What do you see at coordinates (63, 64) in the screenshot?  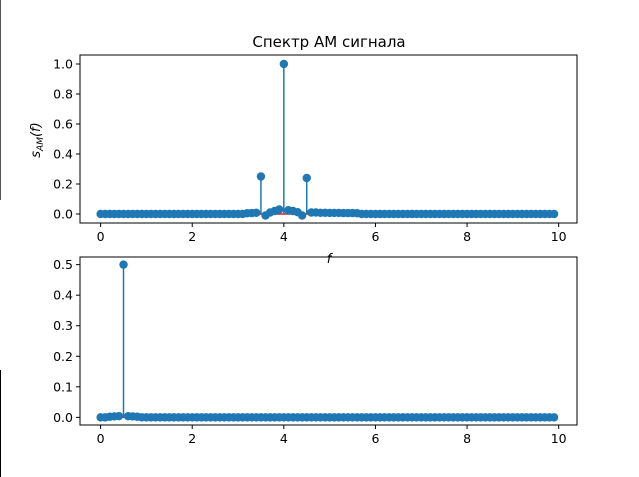 I see `y-tick-label: 1.0` at bounding box center [63, 64].